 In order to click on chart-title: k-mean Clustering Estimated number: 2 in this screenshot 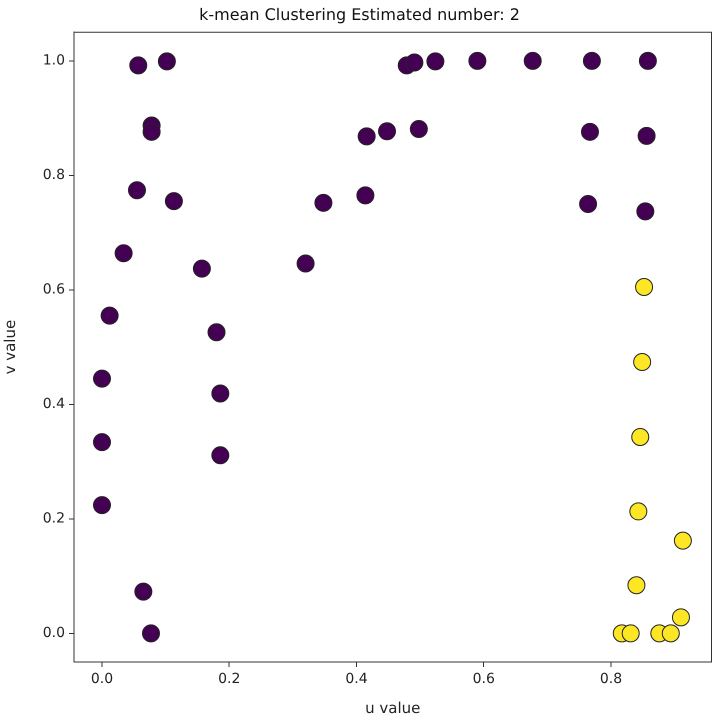, I will do `click(359, 14)`.